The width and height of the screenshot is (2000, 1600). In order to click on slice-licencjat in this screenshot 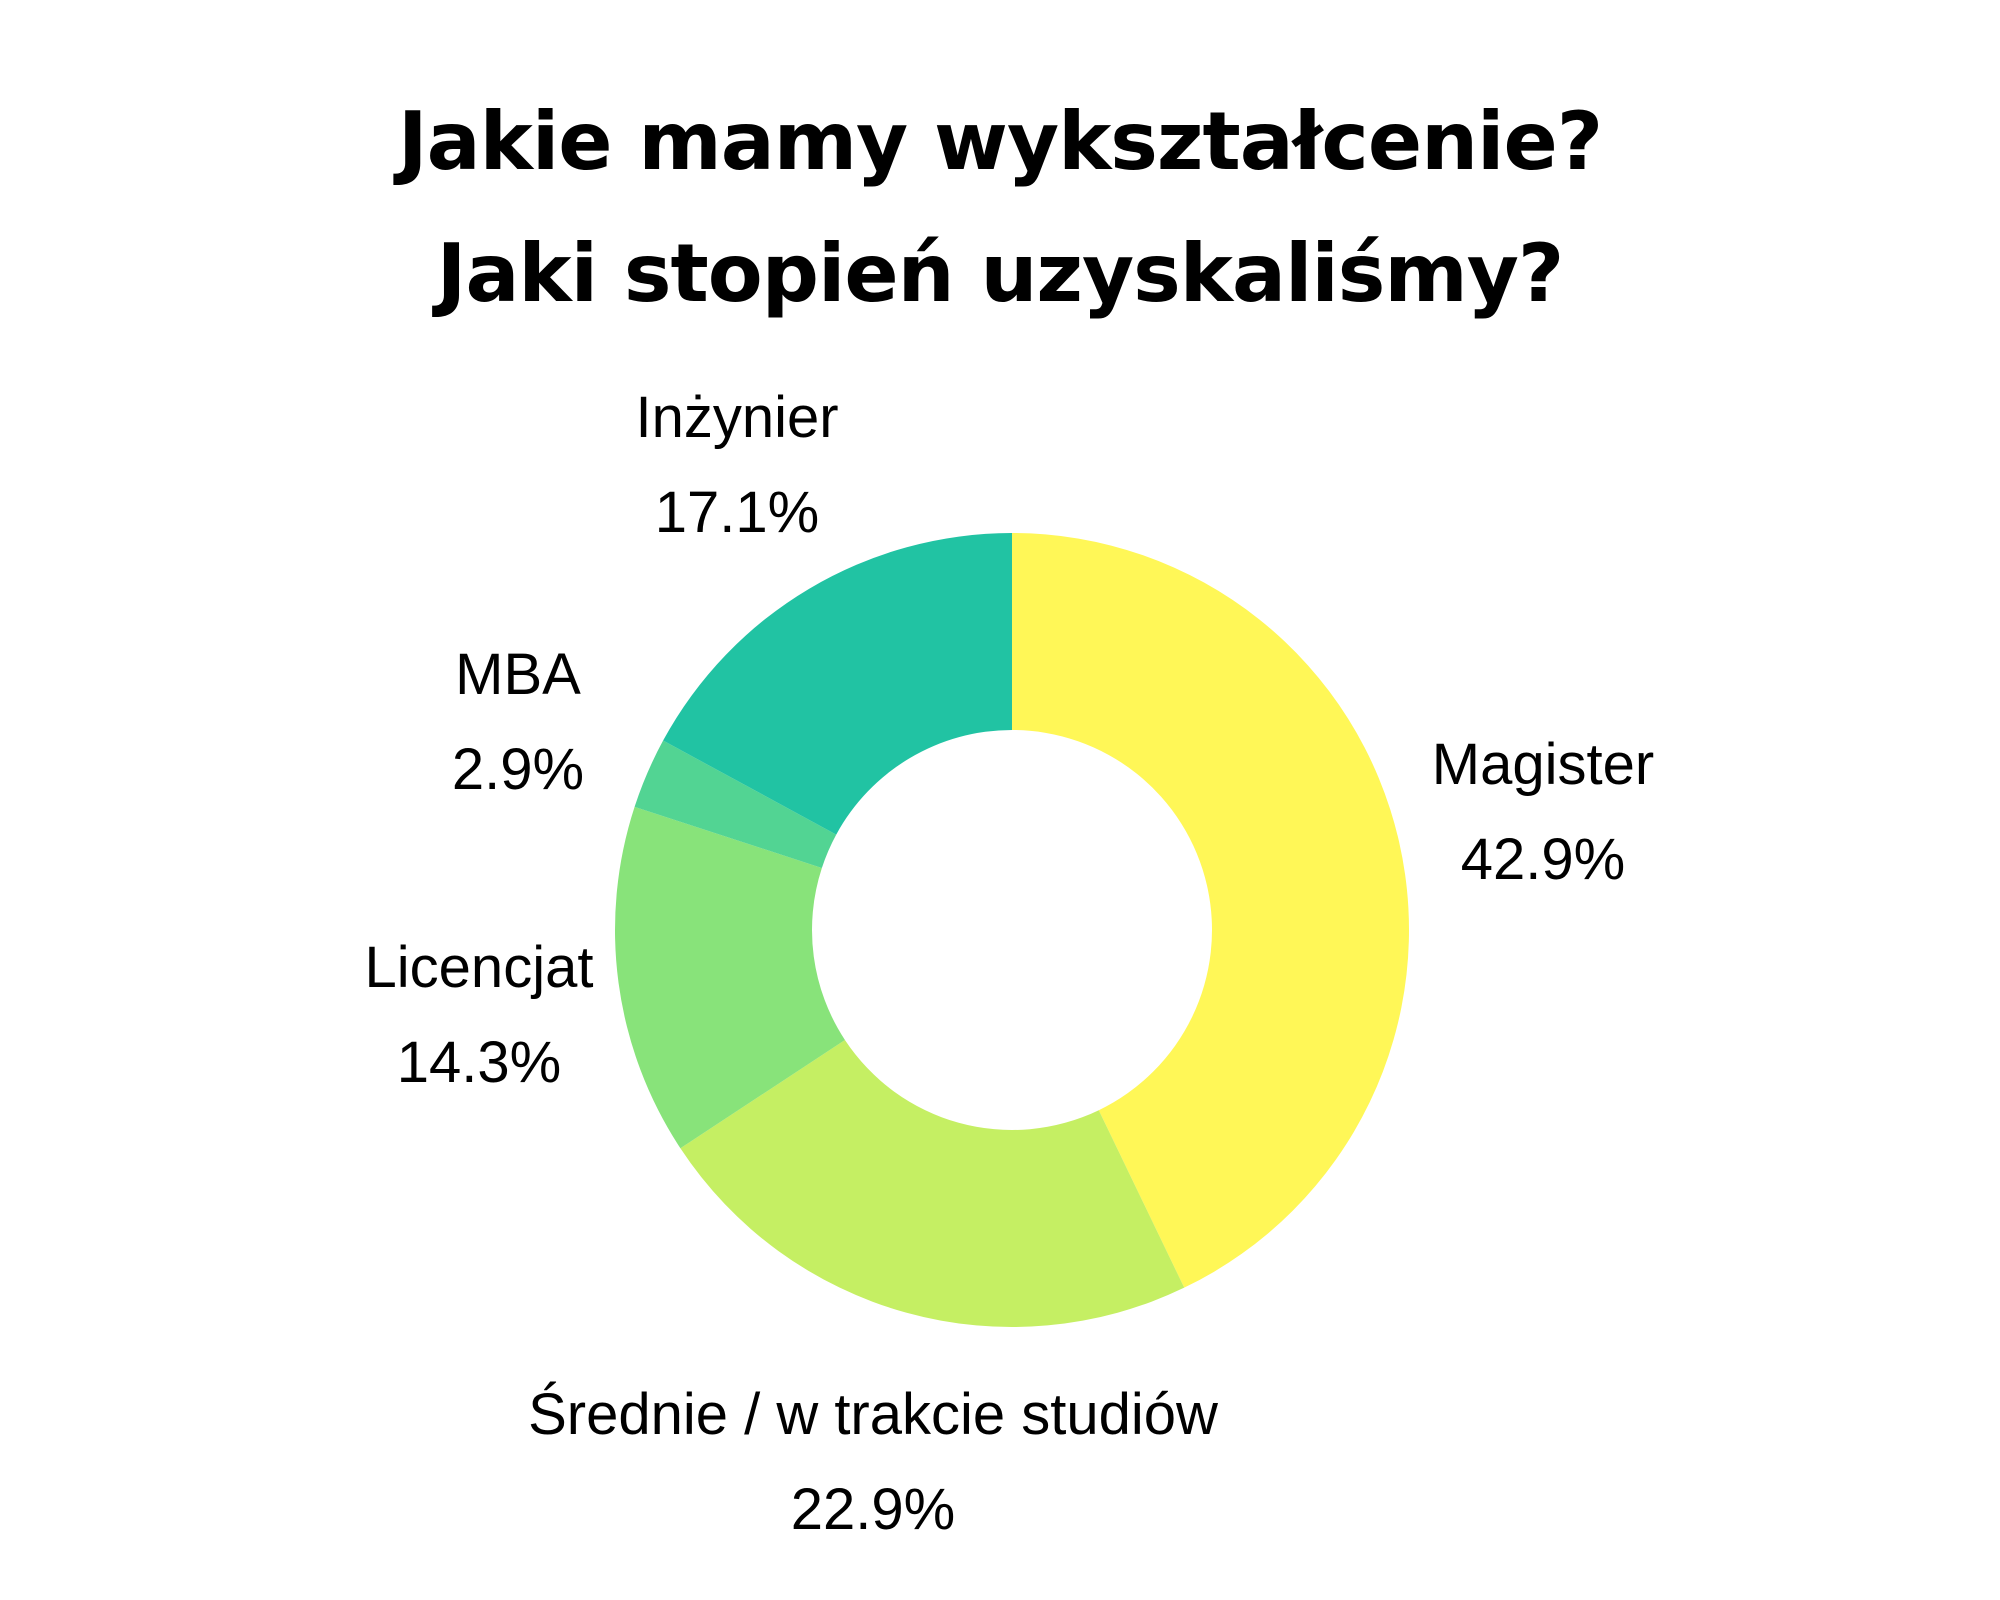, I will do `click(730, 977)`.